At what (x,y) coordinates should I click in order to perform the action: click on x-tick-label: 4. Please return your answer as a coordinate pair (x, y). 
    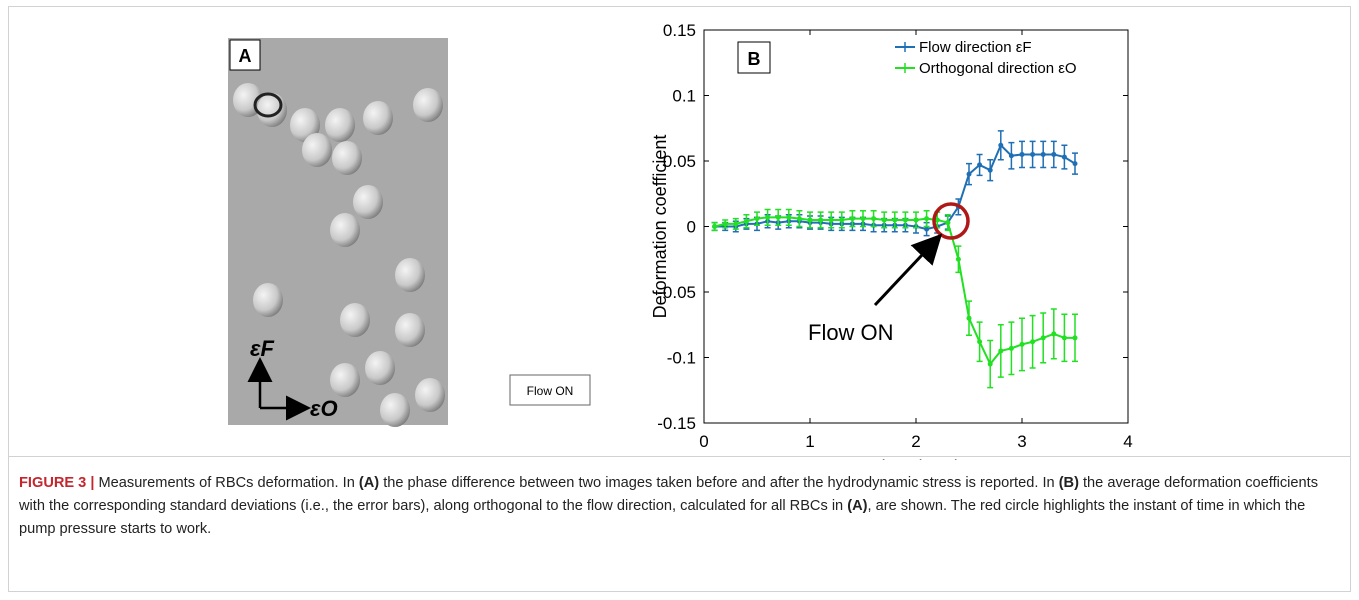
    Looking at the image, I should click on (1127, 441).